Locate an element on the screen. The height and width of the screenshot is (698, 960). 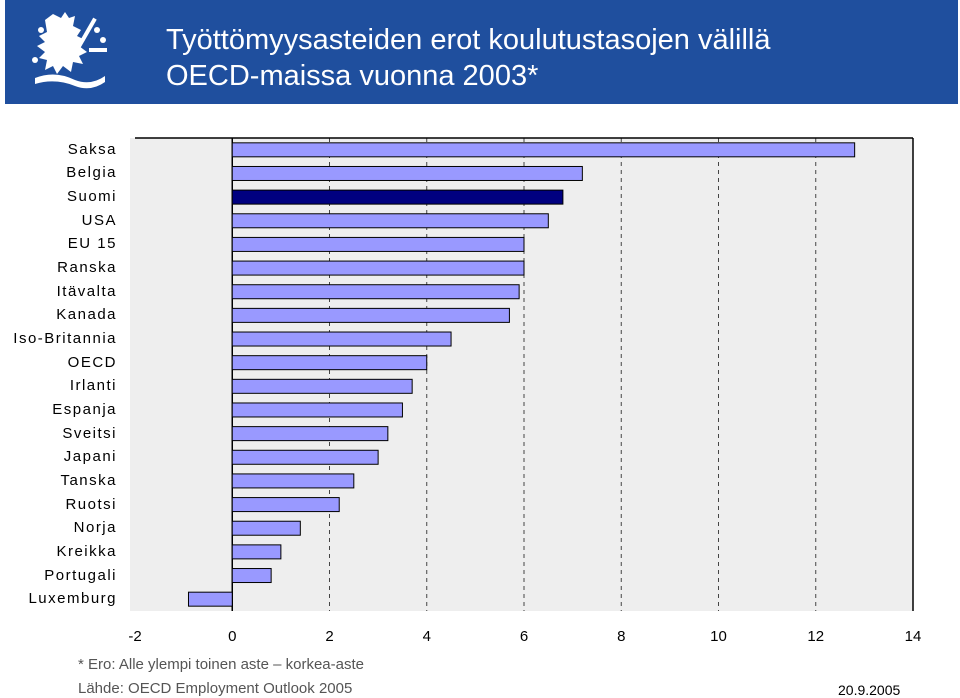
category-label: OECD is located at coordinates (92, 362).